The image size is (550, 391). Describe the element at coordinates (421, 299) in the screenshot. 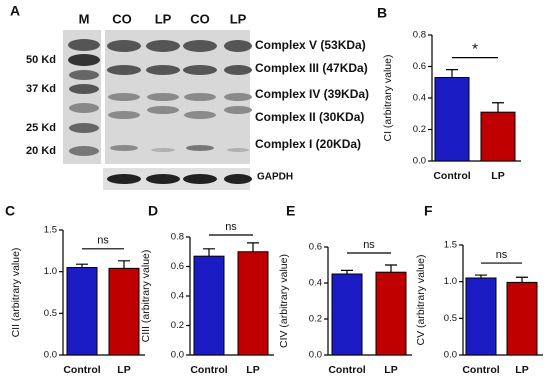

I see `y-axis-label: CV (arbitrary value)` at that location.